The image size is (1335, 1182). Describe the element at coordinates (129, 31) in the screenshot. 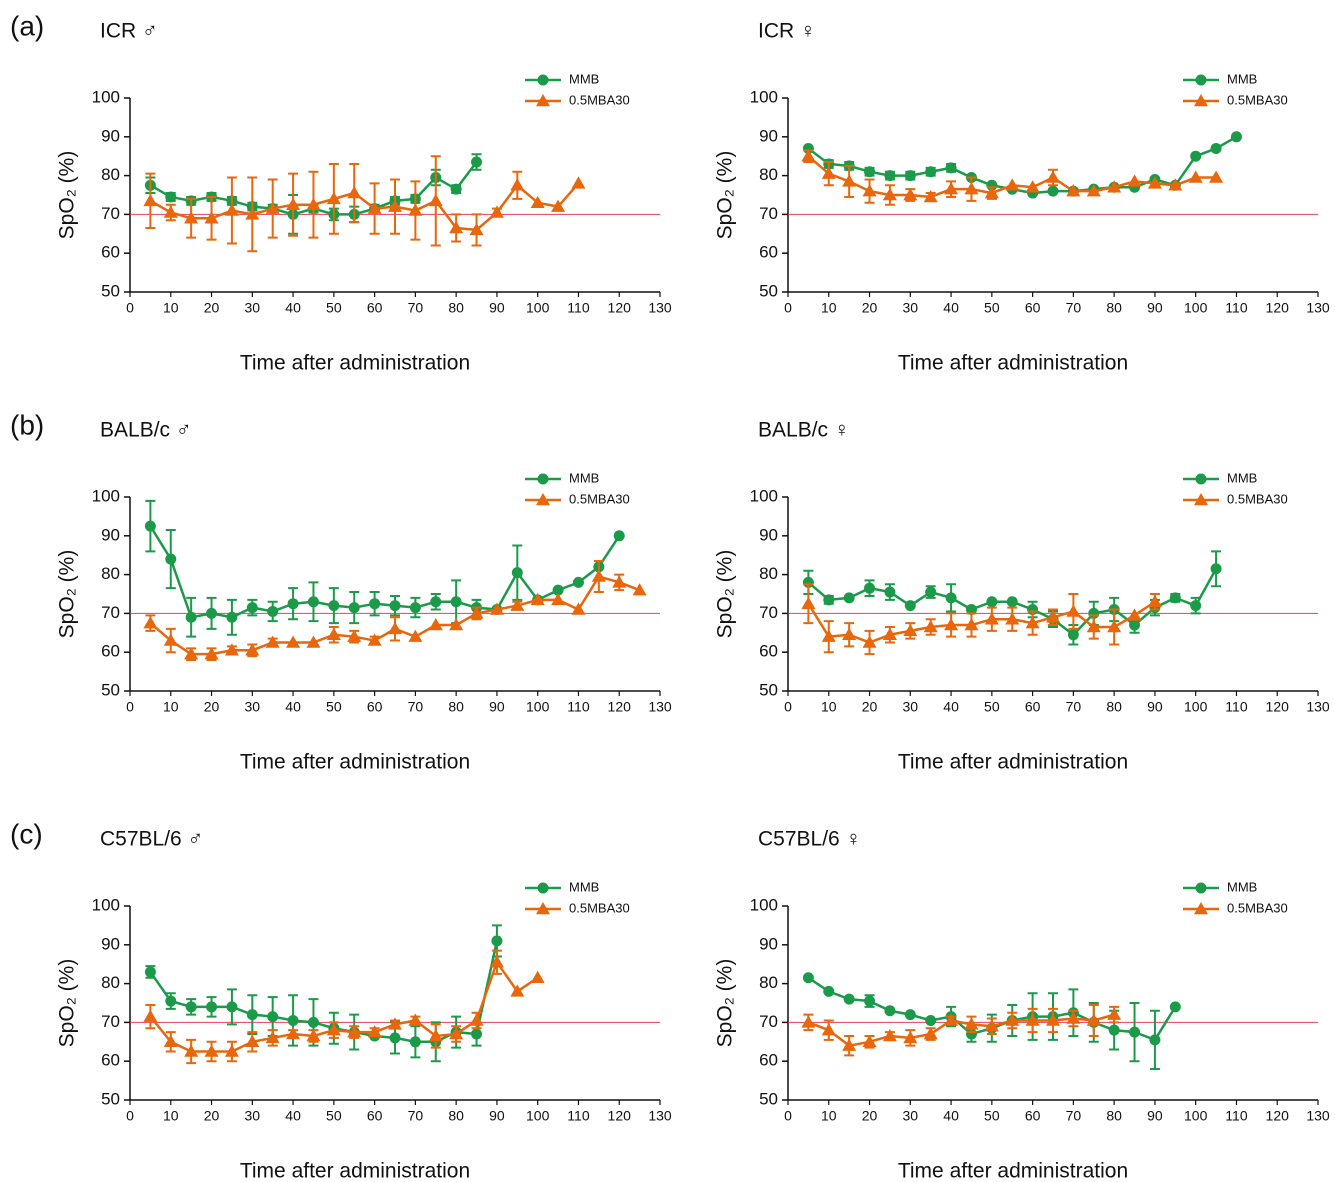

I see `chart-title: ICR ♂` at that location.